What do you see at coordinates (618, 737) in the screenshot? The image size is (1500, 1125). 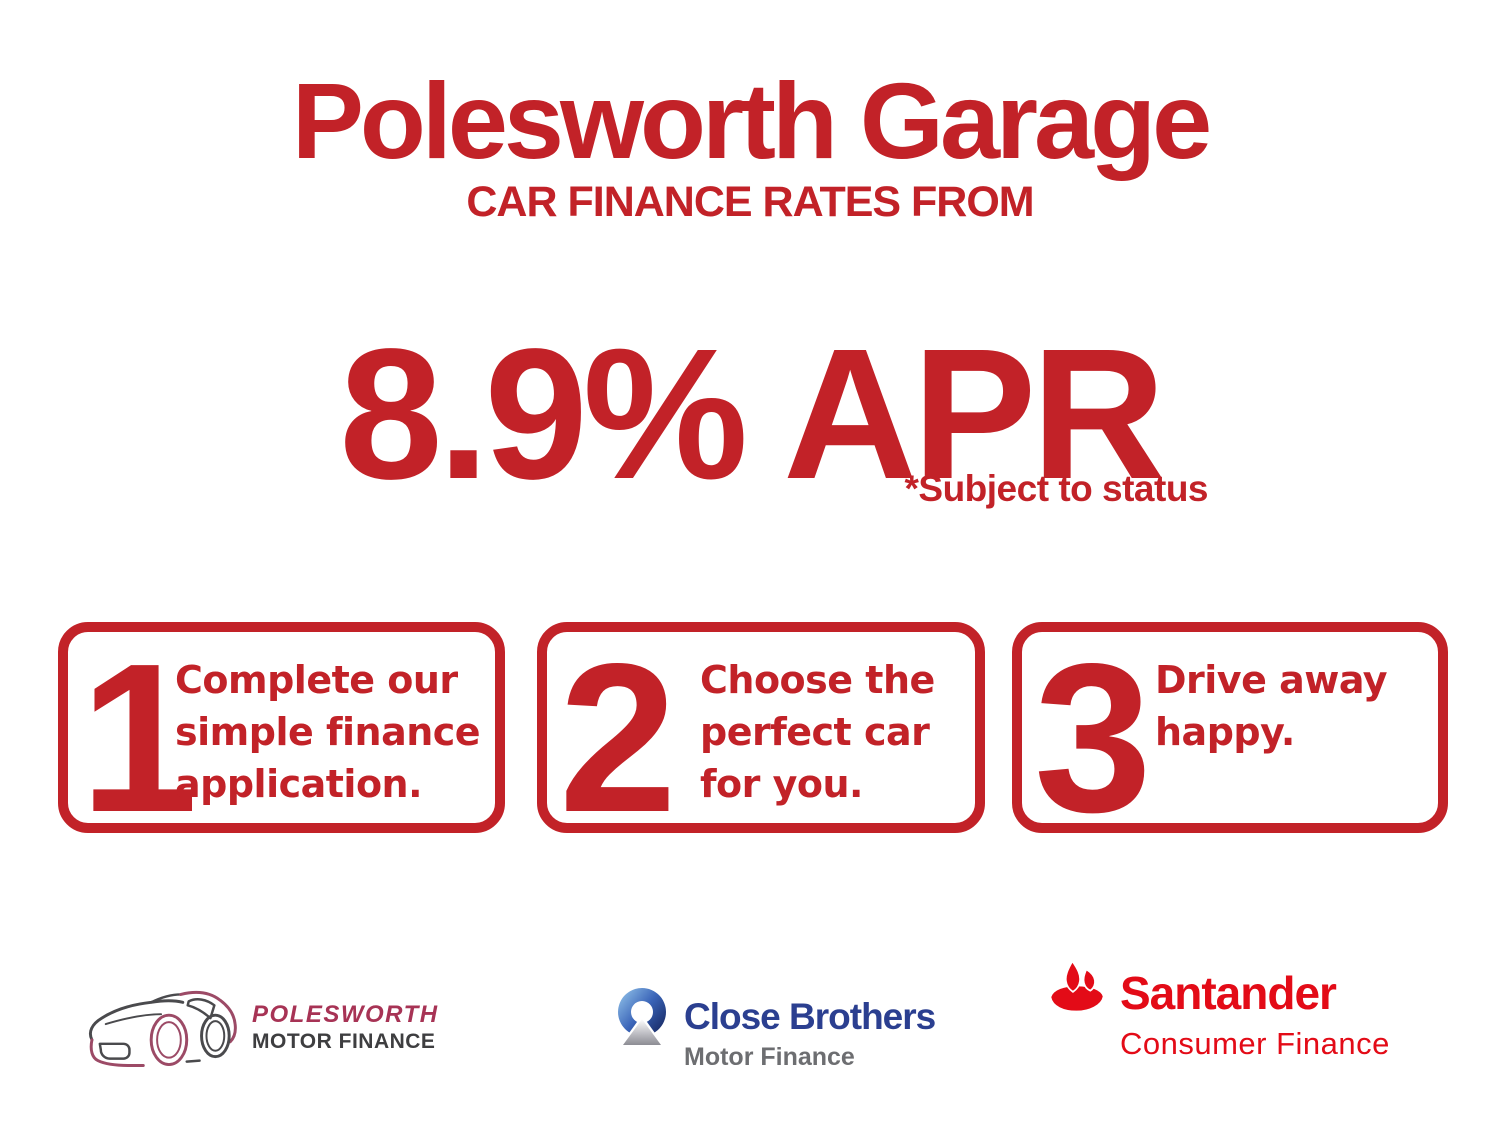 I see `step-number: 2` at bounding box center [618, 737].